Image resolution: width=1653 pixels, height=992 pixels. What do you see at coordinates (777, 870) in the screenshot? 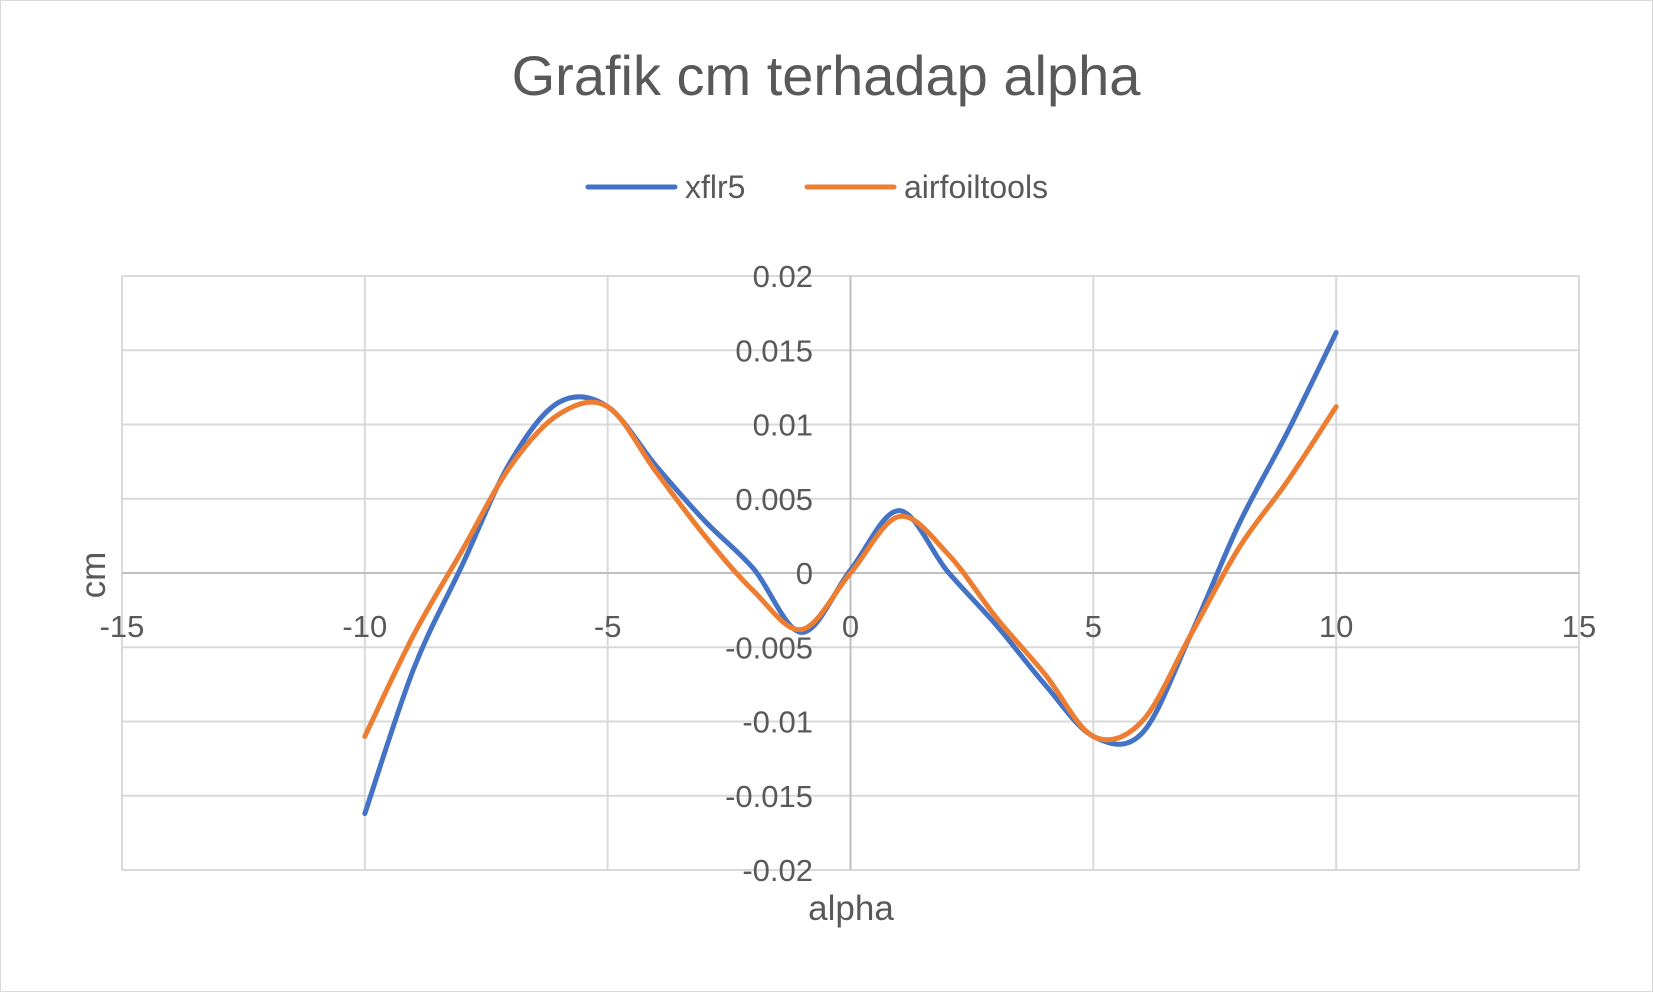
I see `y-tick-label: -0.02` at bounding box center [777, 870].